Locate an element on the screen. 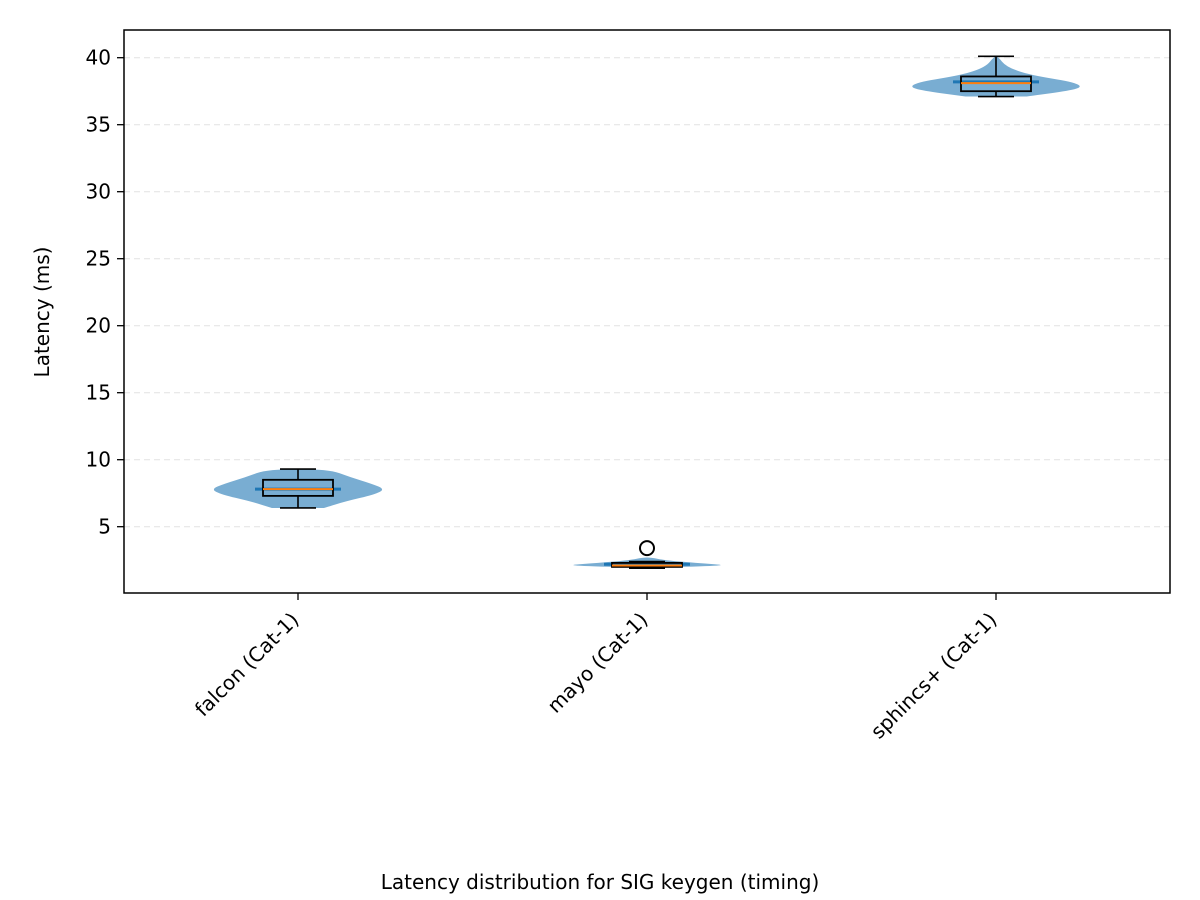 This screenshot has height=900, width=1200. outlier-point is located at coordinates (647, 548).